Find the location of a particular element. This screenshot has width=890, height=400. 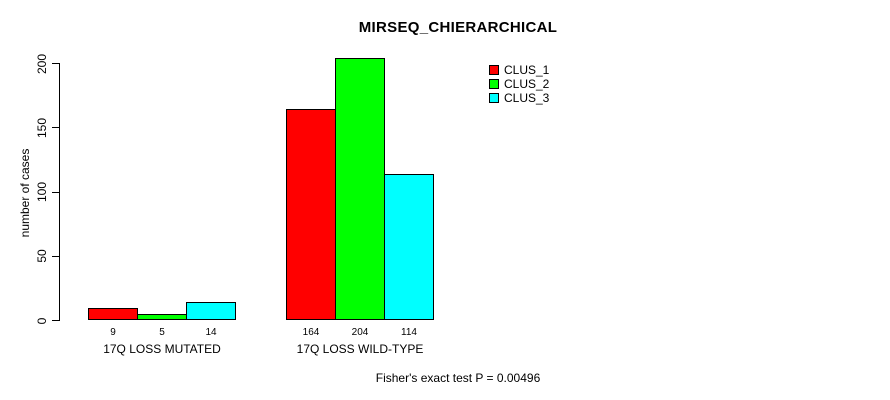

legend-item: CLUS_1 is located at coordinates (519, 70).